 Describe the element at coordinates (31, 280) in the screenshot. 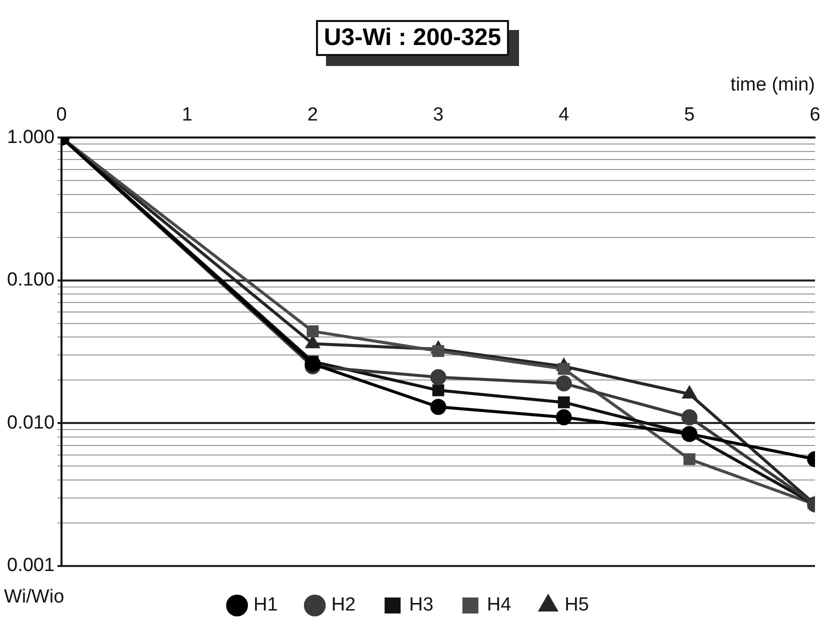

I see `y-tick-label: 0.100` at that location.